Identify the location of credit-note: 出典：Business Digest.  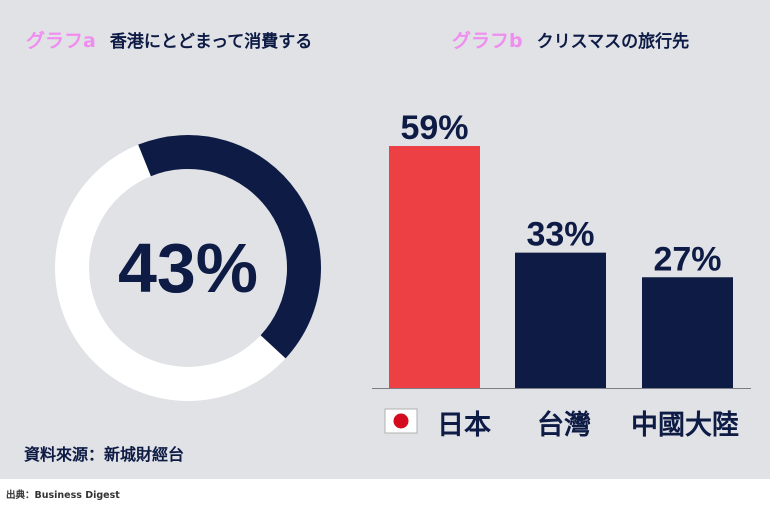
(63, 495).